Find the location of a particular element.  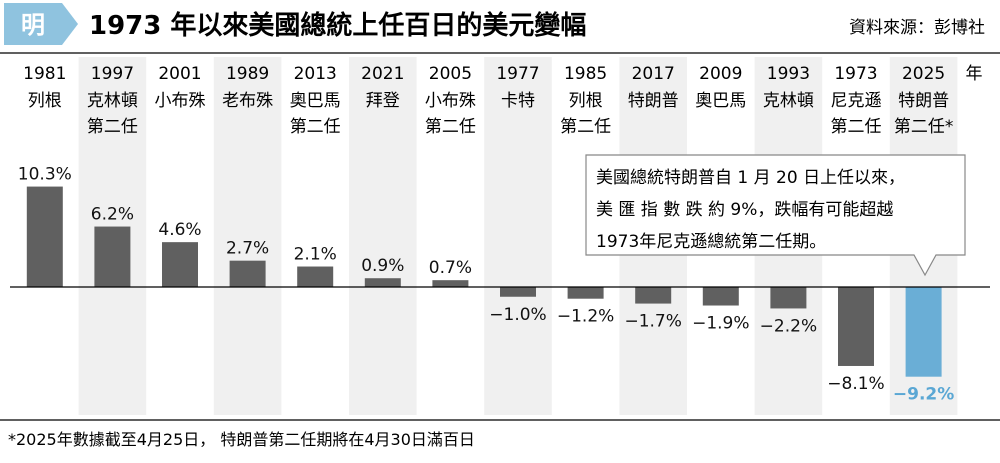

bar-highlight is located at coordinates (923, 332).